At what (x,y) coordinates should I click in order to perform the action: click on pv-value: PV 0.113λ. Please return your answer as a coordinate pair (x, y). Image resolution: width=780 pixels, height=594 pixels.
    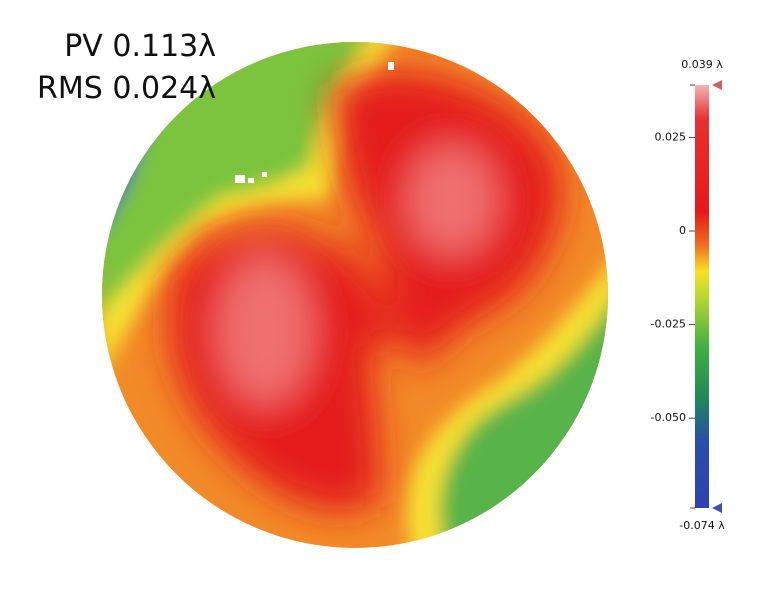
    Looking at the image, I should click on (140, 46).